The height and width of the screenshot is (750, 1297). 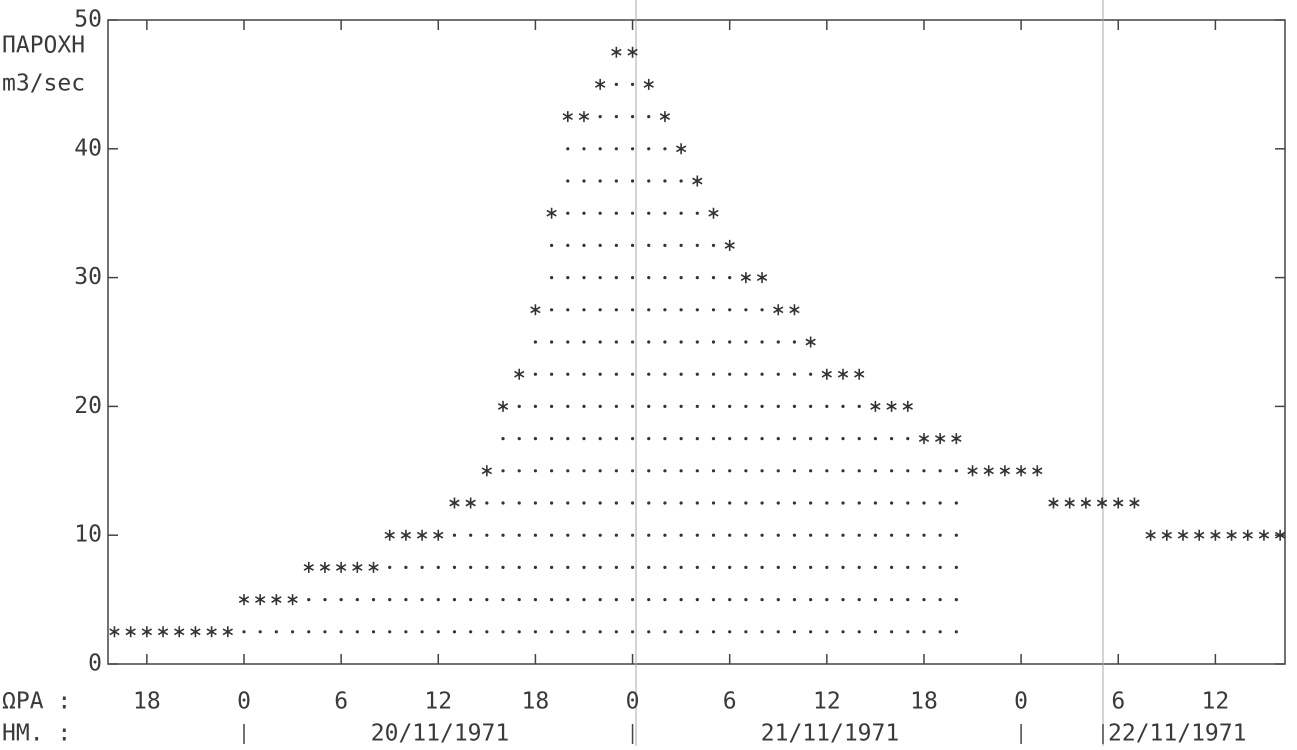 What do you see at coordinates (633, 702) in the screenshot?
I see `x-tick-label: 0` at bounding box center [633, 702].